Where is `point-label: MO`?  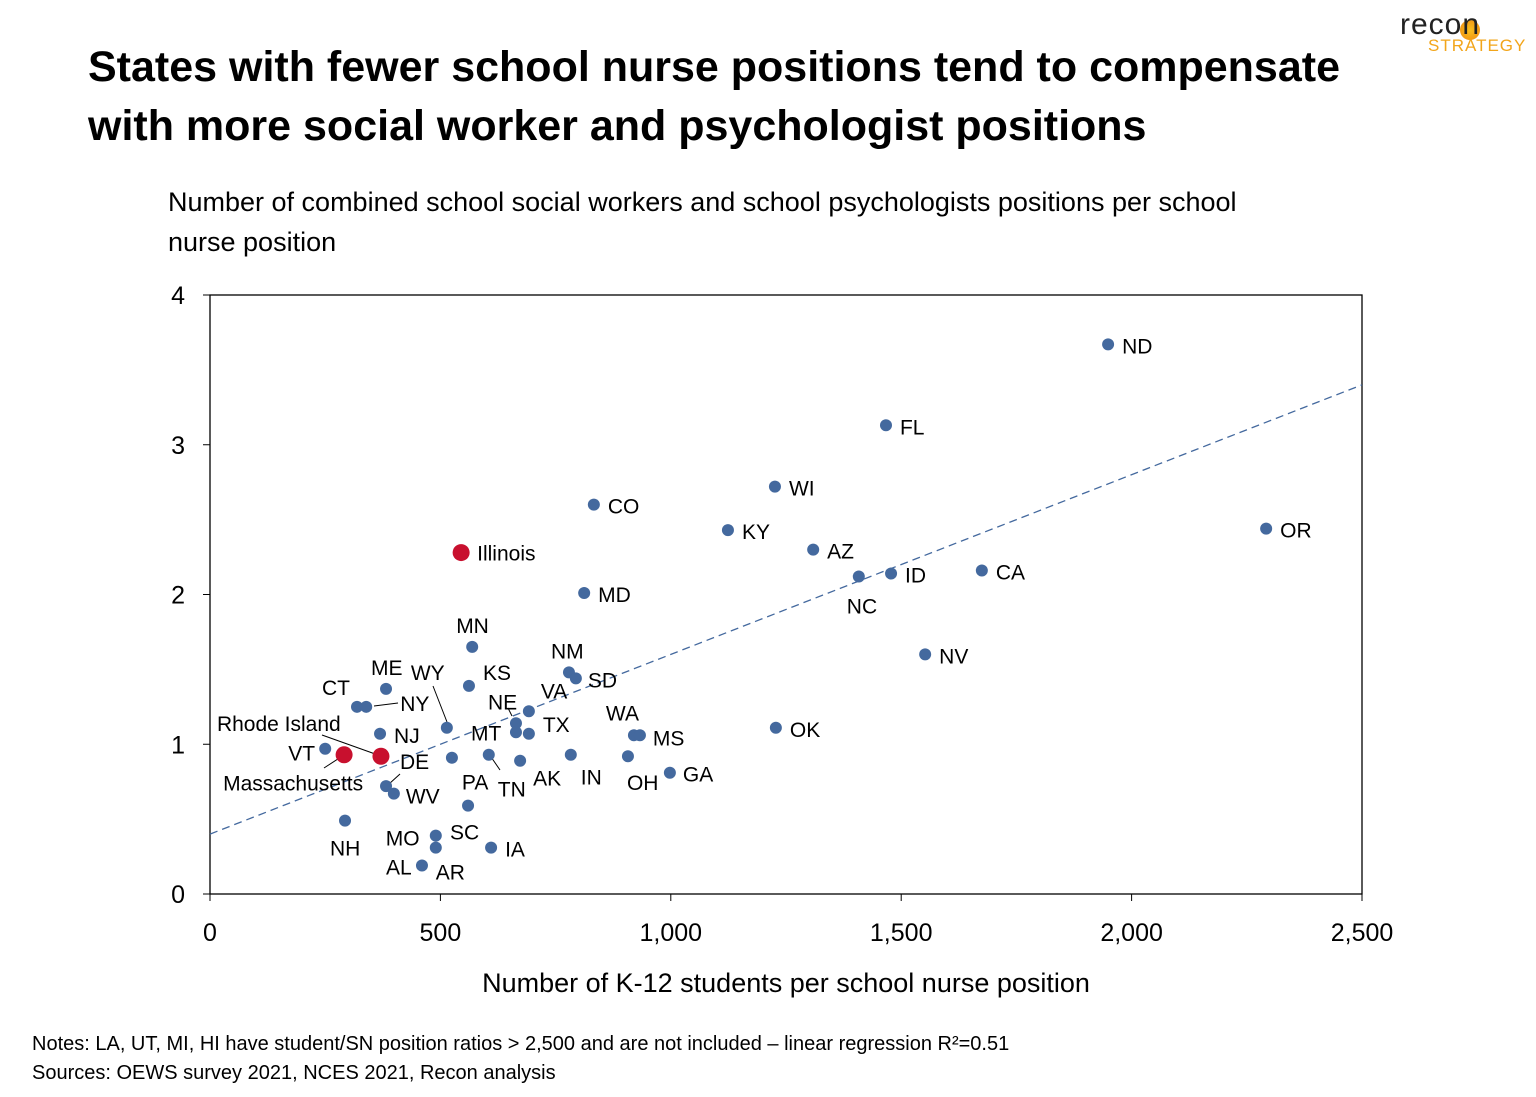
point-label: MO is located at coordinates (403, 839).